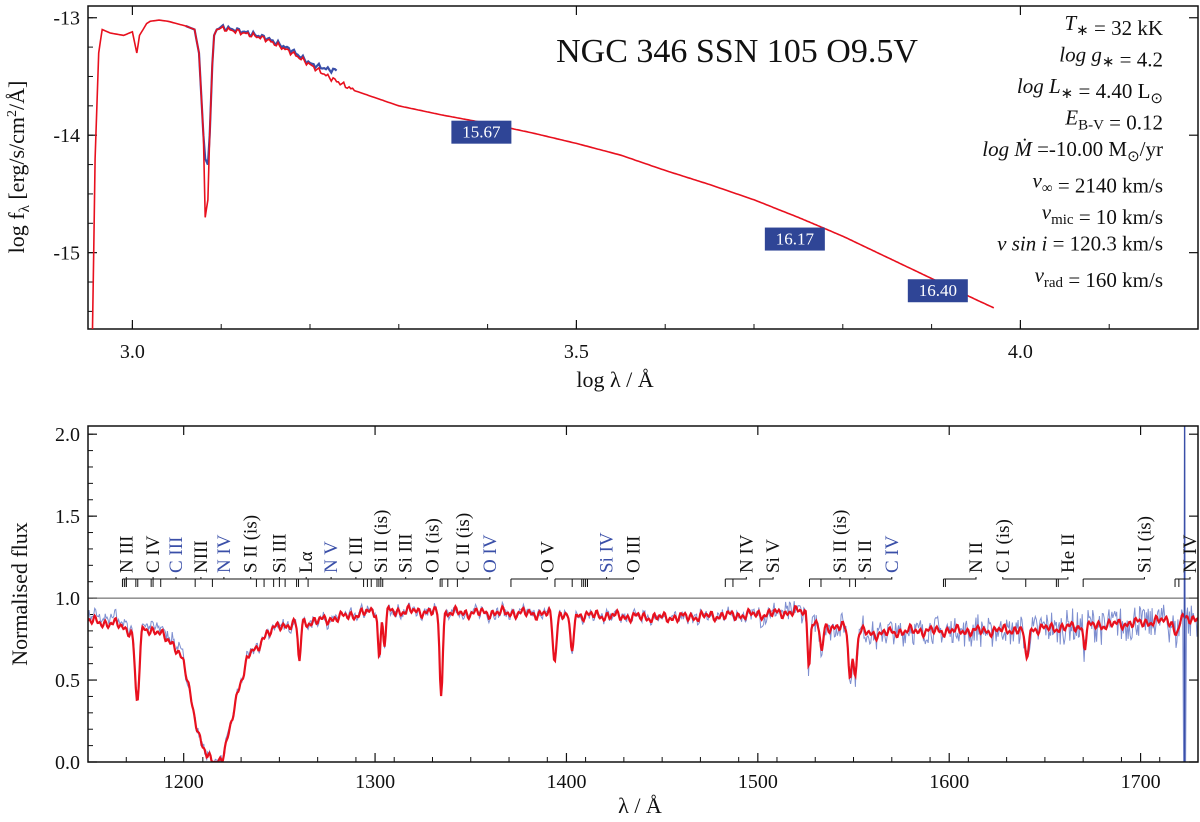 The width and height of the screenshot is (1200, 822). Describe the element at coordinates (737, 51) in the screenshot. I see `chart-title: NGC 346 SSN 105 O9.5V` at that location.